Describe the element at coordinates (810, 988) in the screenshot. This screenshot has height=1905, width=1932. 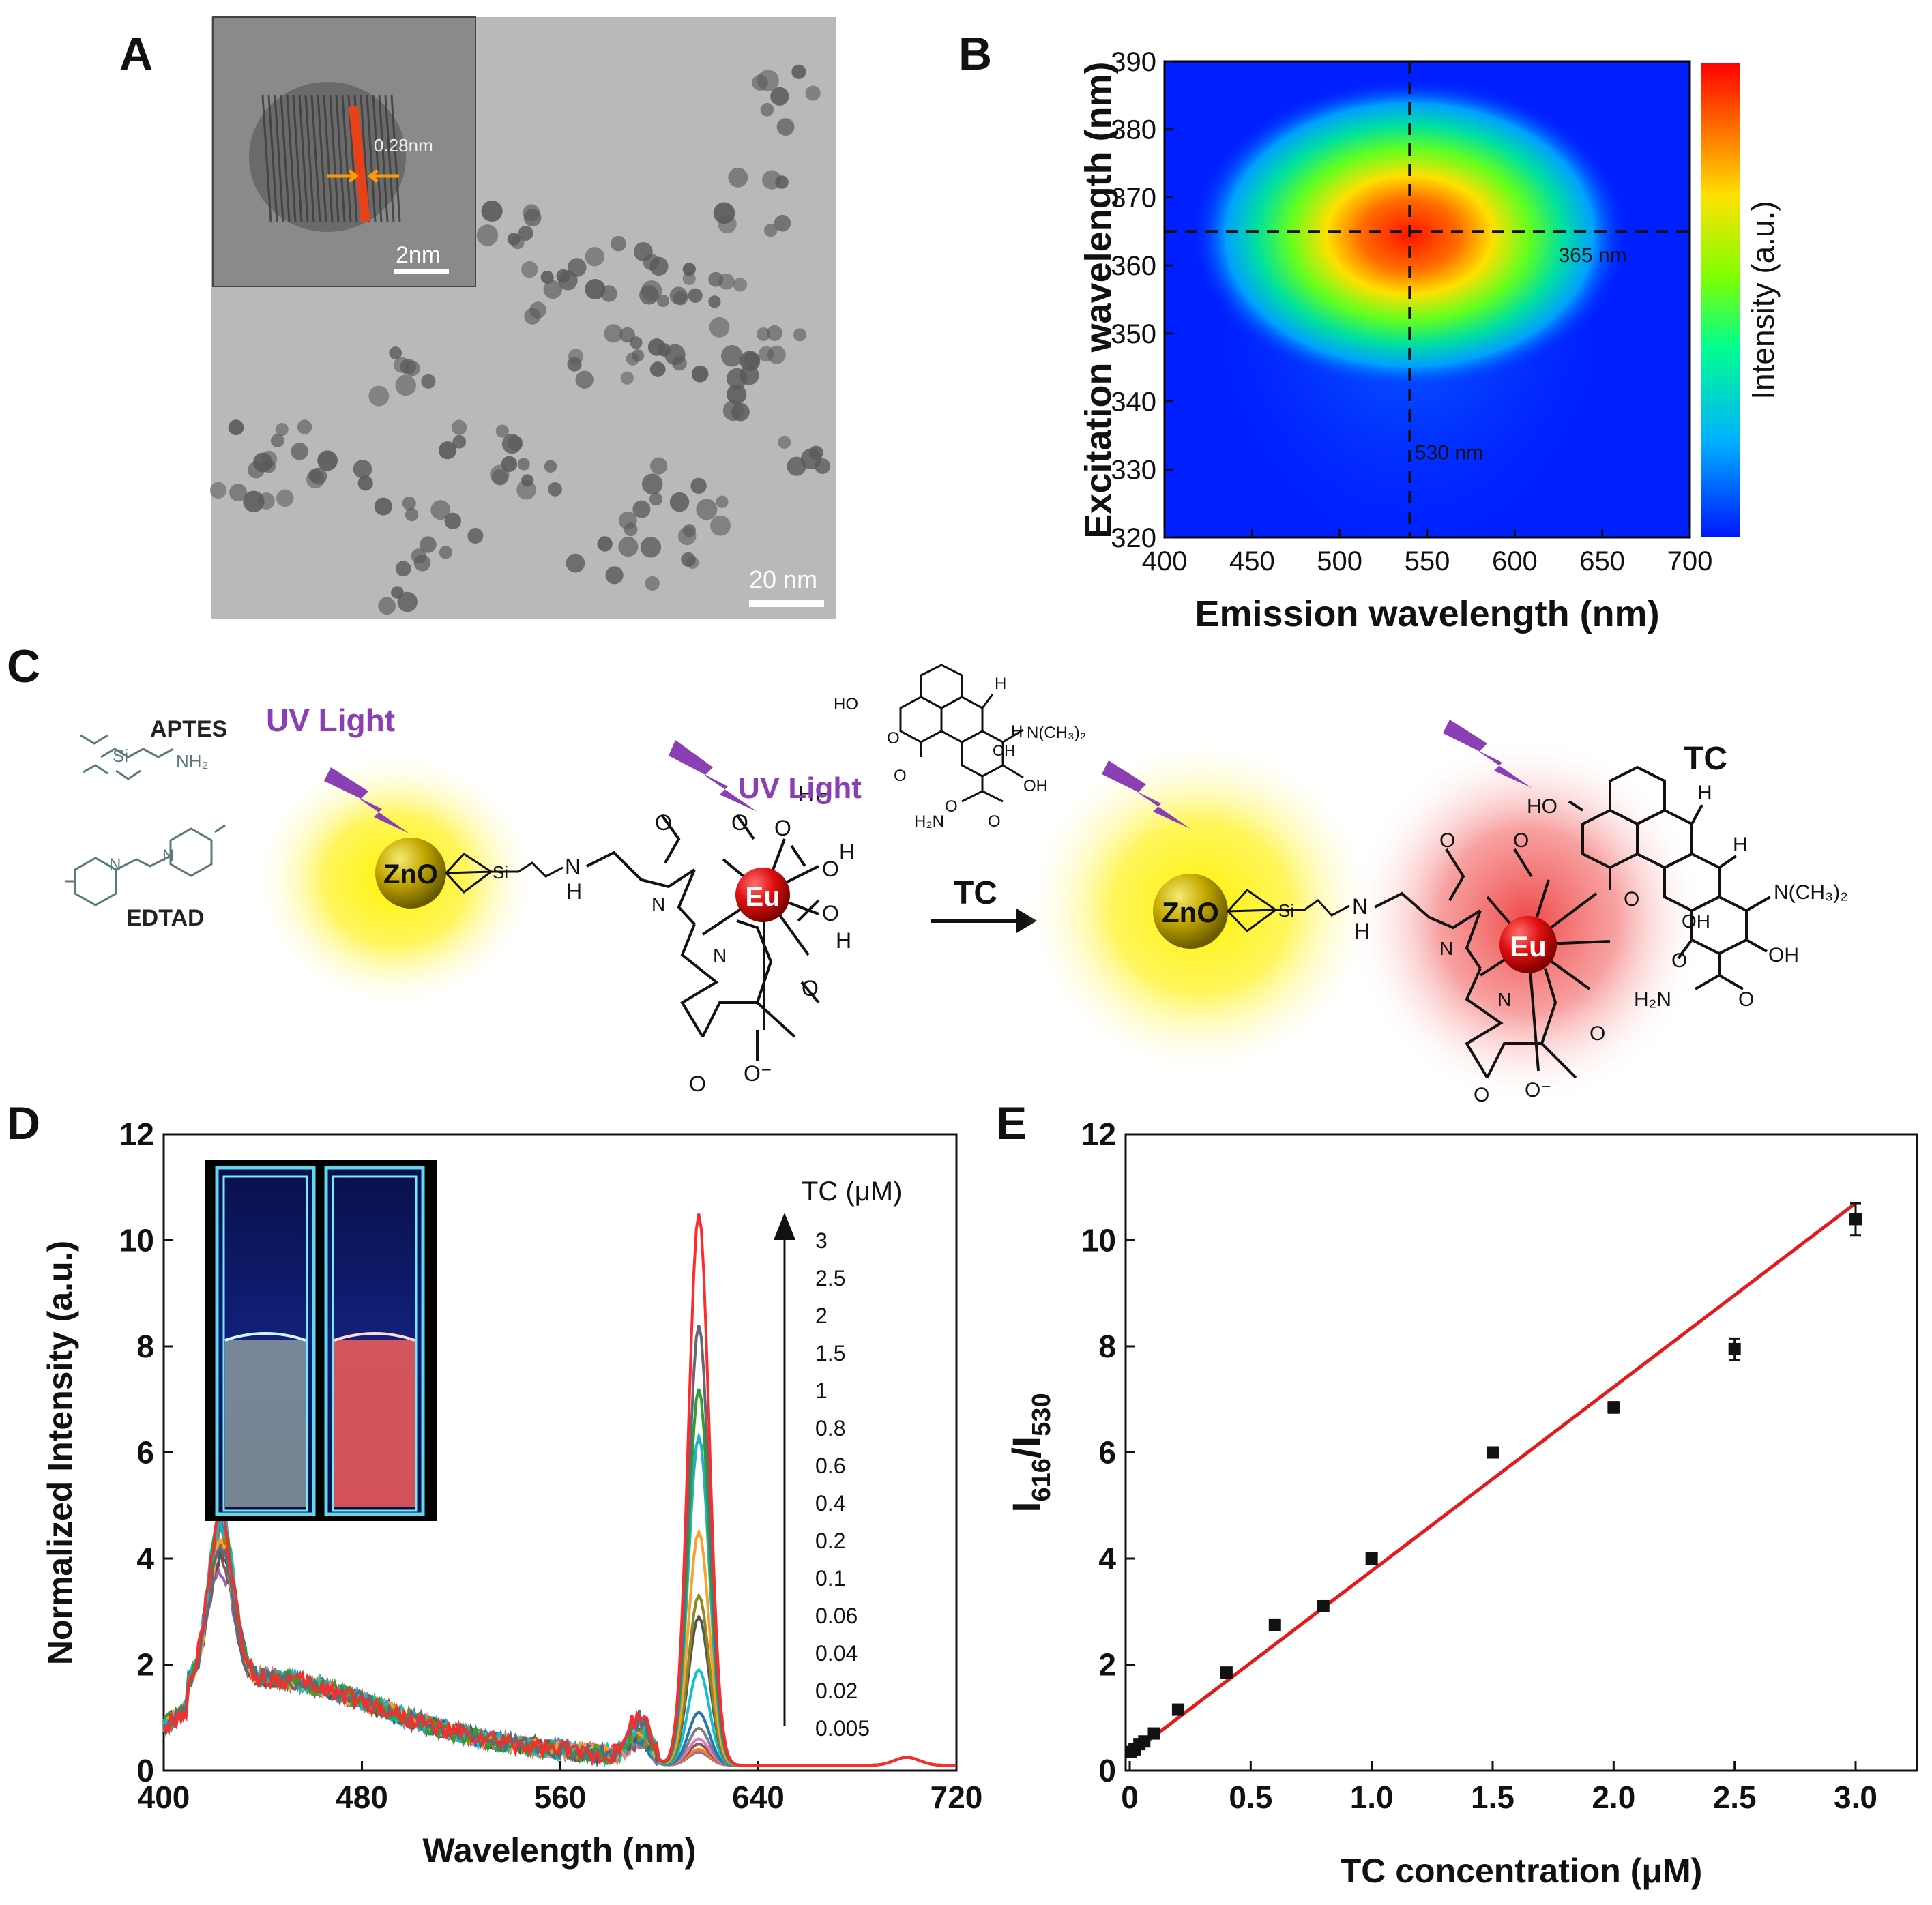
I see `eu-left-o3: O` at that location.